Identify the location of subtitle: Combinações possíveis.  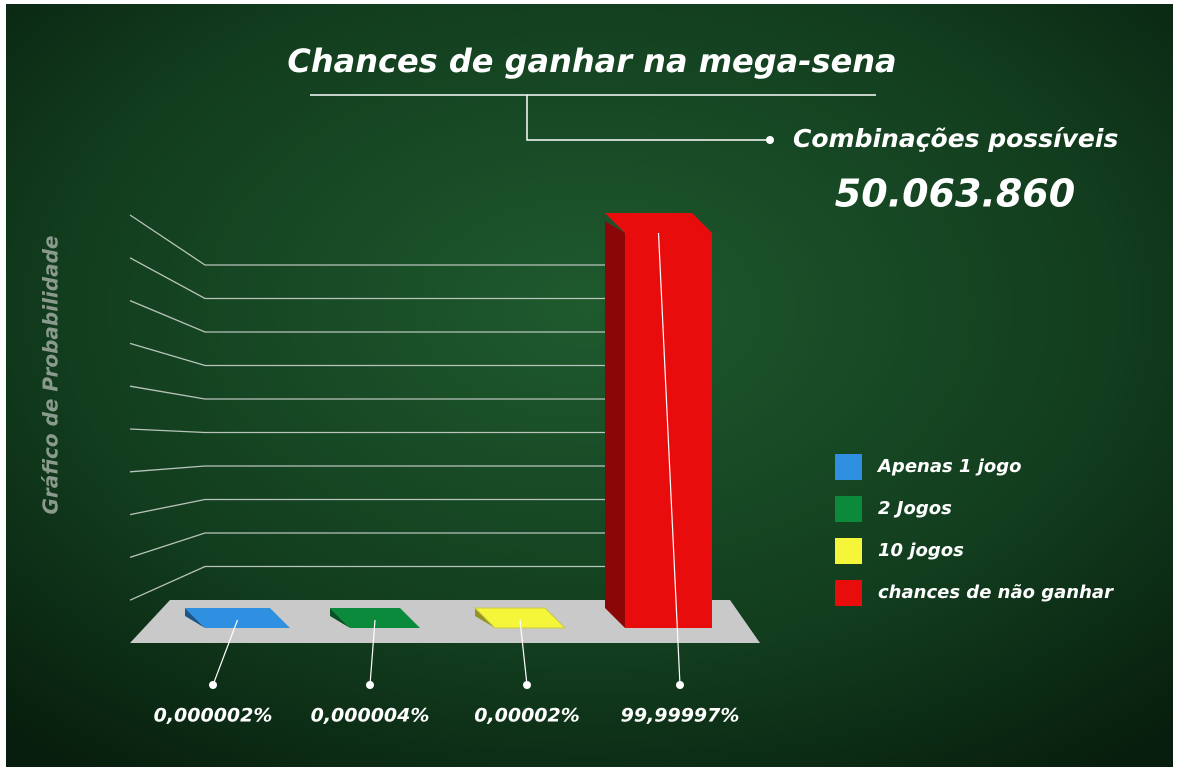
(955, 138).